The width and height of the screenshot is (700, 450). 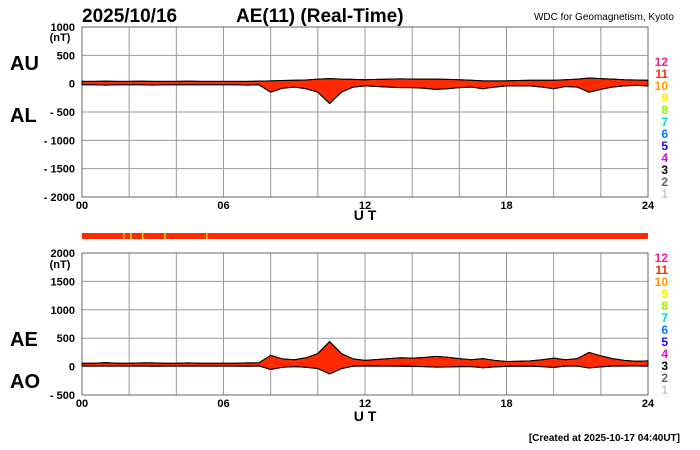 I want to click on series-line-ao, so click(x=365, y=370).